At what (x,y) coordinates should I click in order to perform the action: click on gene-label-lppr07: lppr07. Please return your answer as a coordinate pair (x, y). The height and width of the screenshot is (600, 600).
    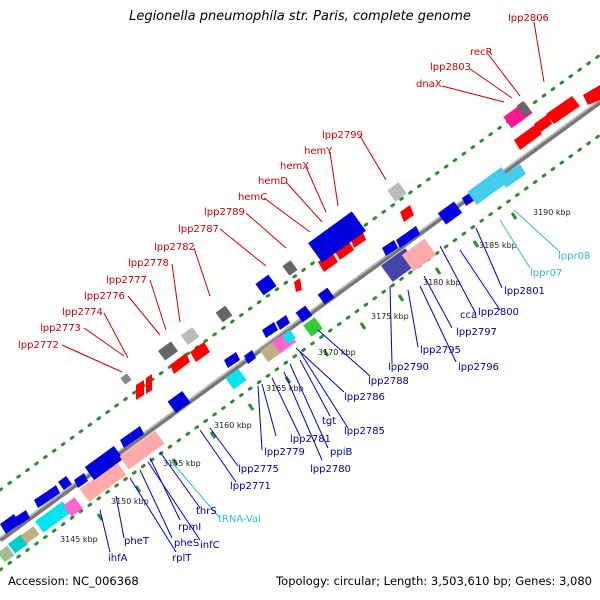
    Looking at the image, I should click on (546, 273).